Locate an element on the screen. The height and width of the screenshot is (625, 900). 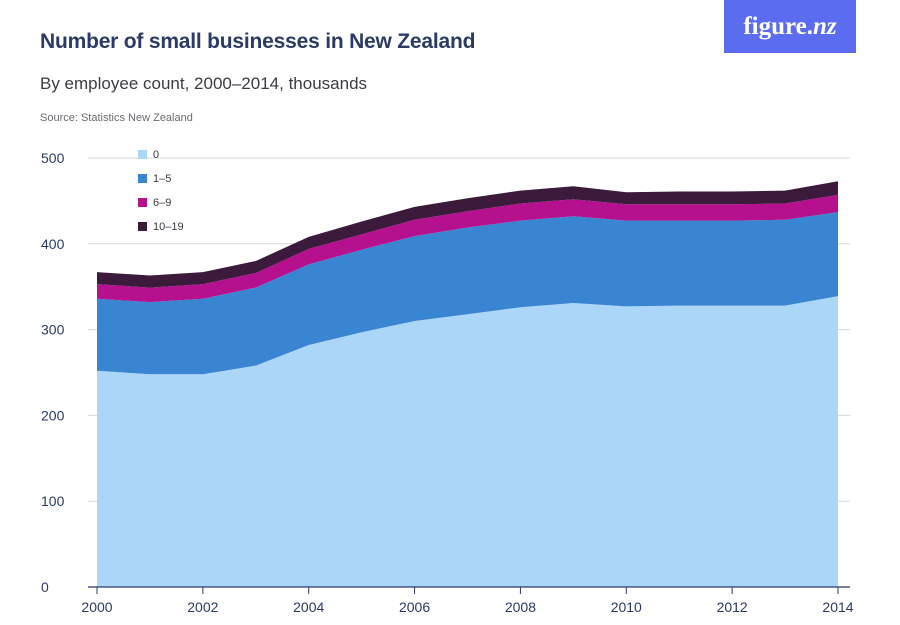
y-tick-label: 200 is located at coordinates (53, 415).